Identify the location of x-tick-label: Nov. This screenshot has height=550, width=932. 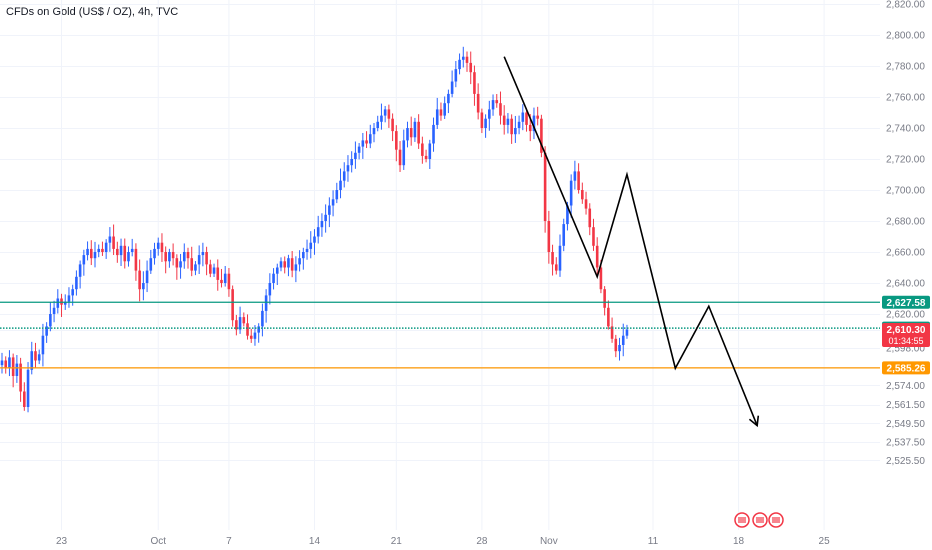
(549, 541).